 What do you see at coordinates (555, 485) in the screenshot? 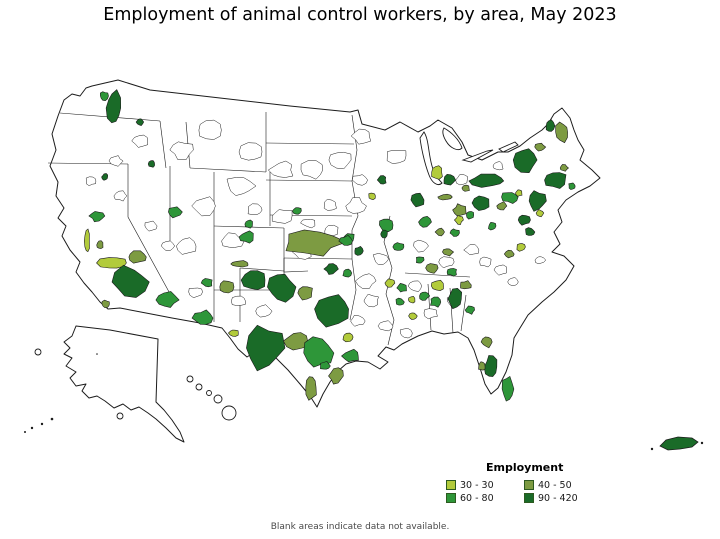
I see `legend-label-40-50: 40 - 50` at bounding box center [555, 485].